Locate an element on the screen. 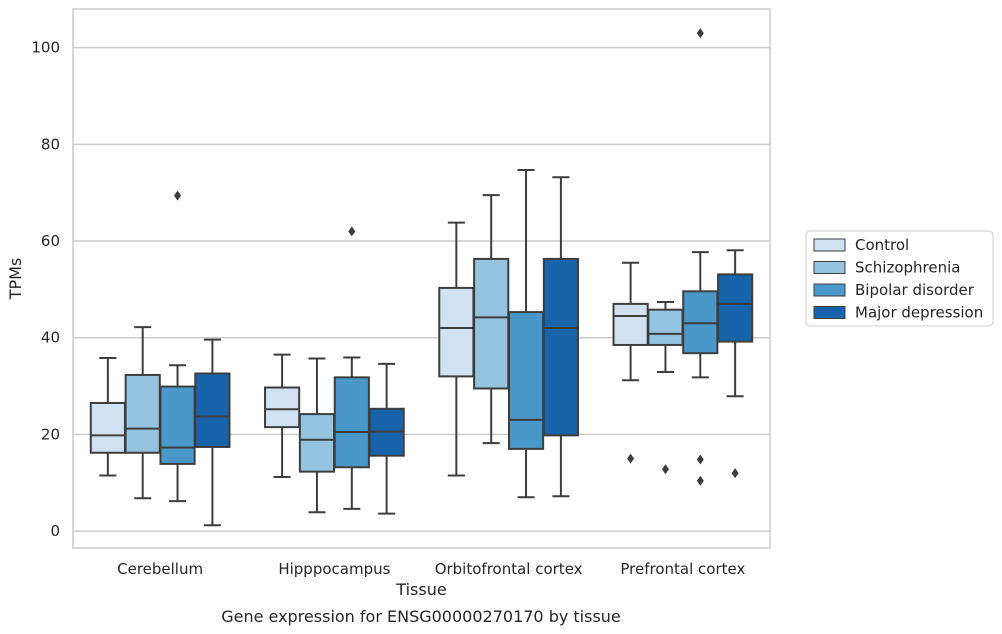  y-tick-label: 20 is located at coordinates (50, 434).